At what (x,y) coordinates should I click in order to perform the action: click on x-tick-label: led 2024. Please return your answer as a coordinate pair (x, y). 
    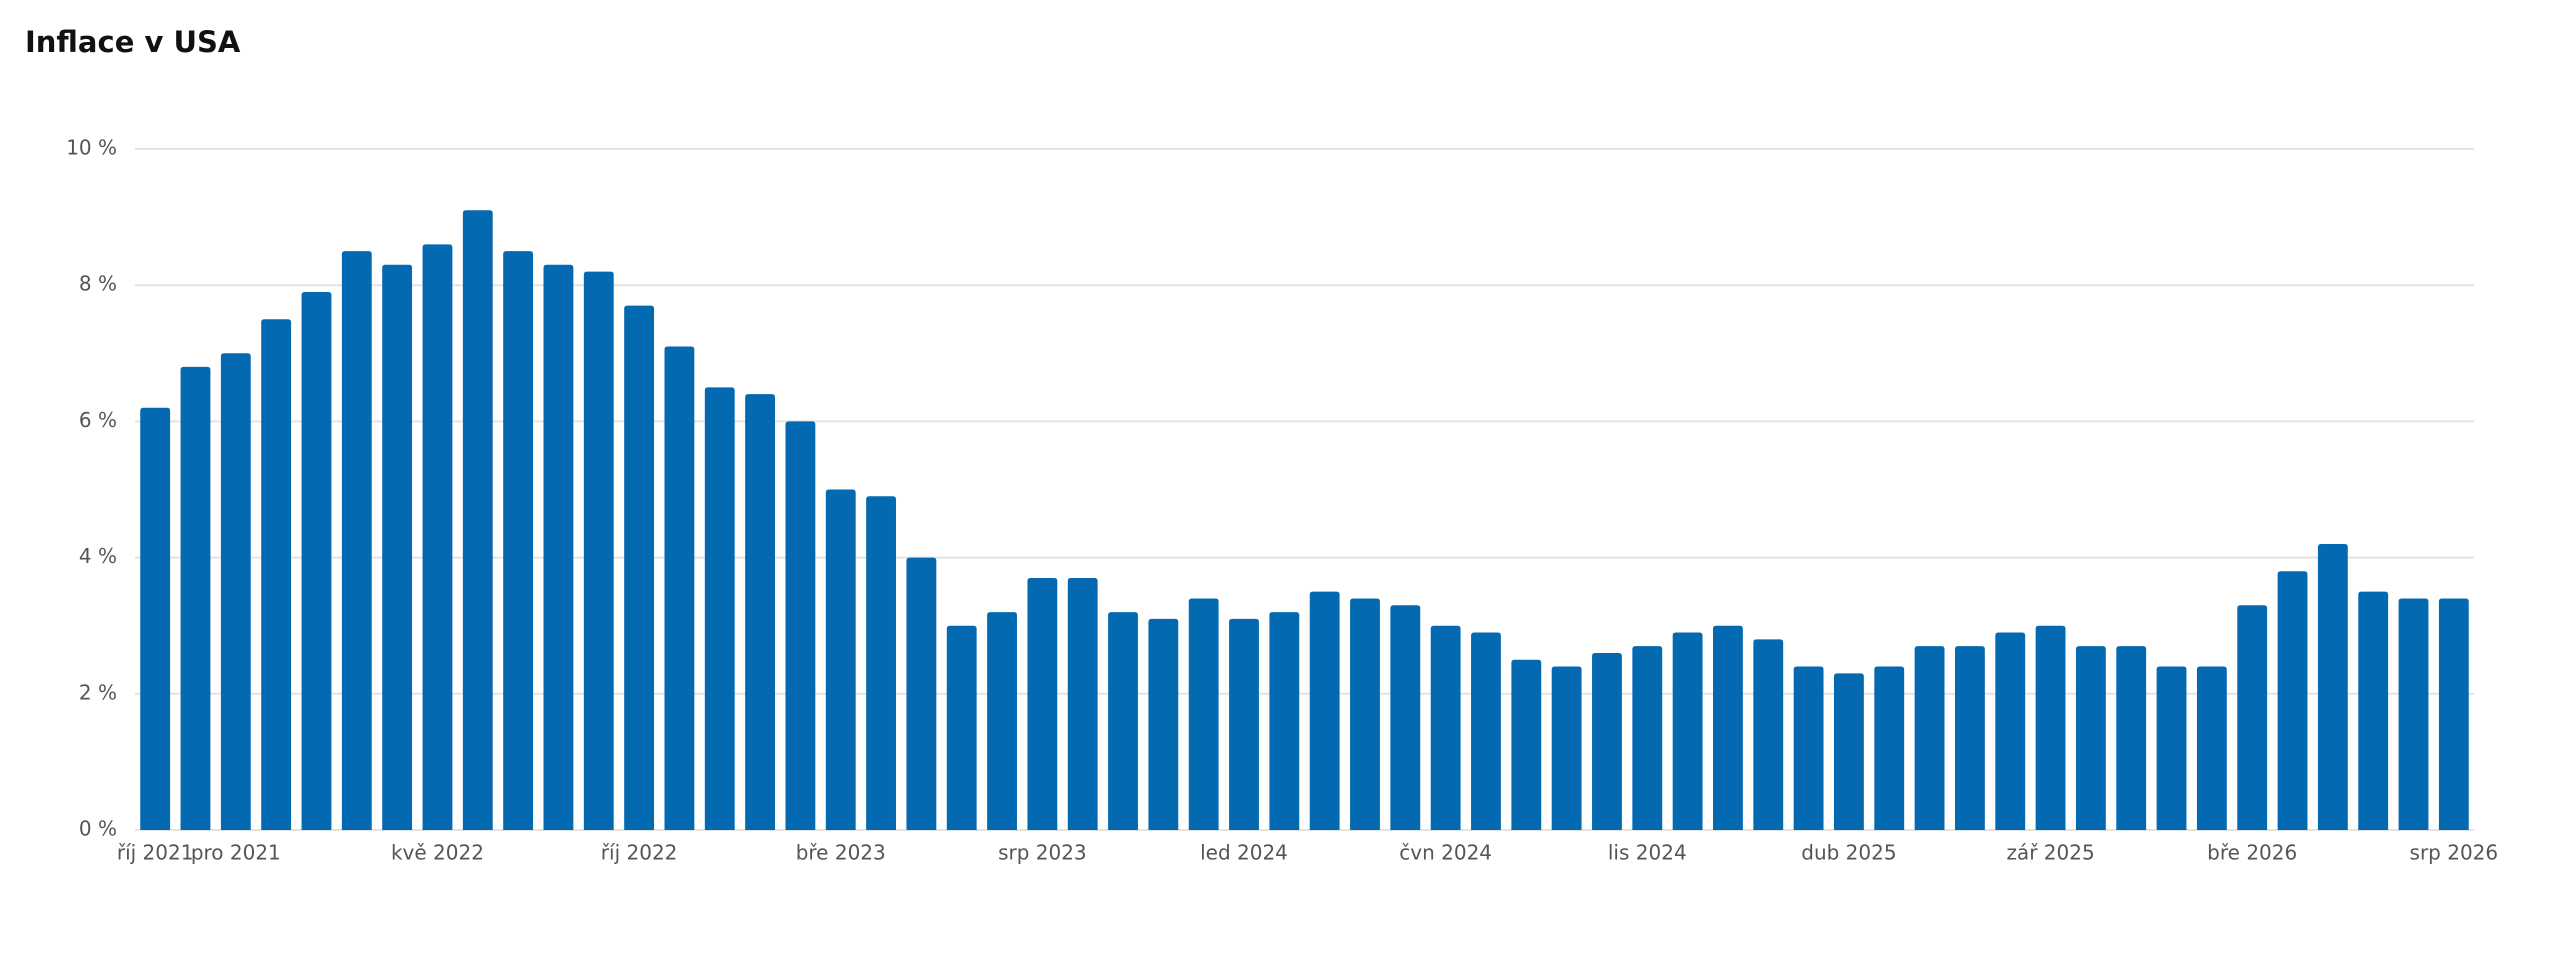
    Looking at the image, I should click on (1244, 853).